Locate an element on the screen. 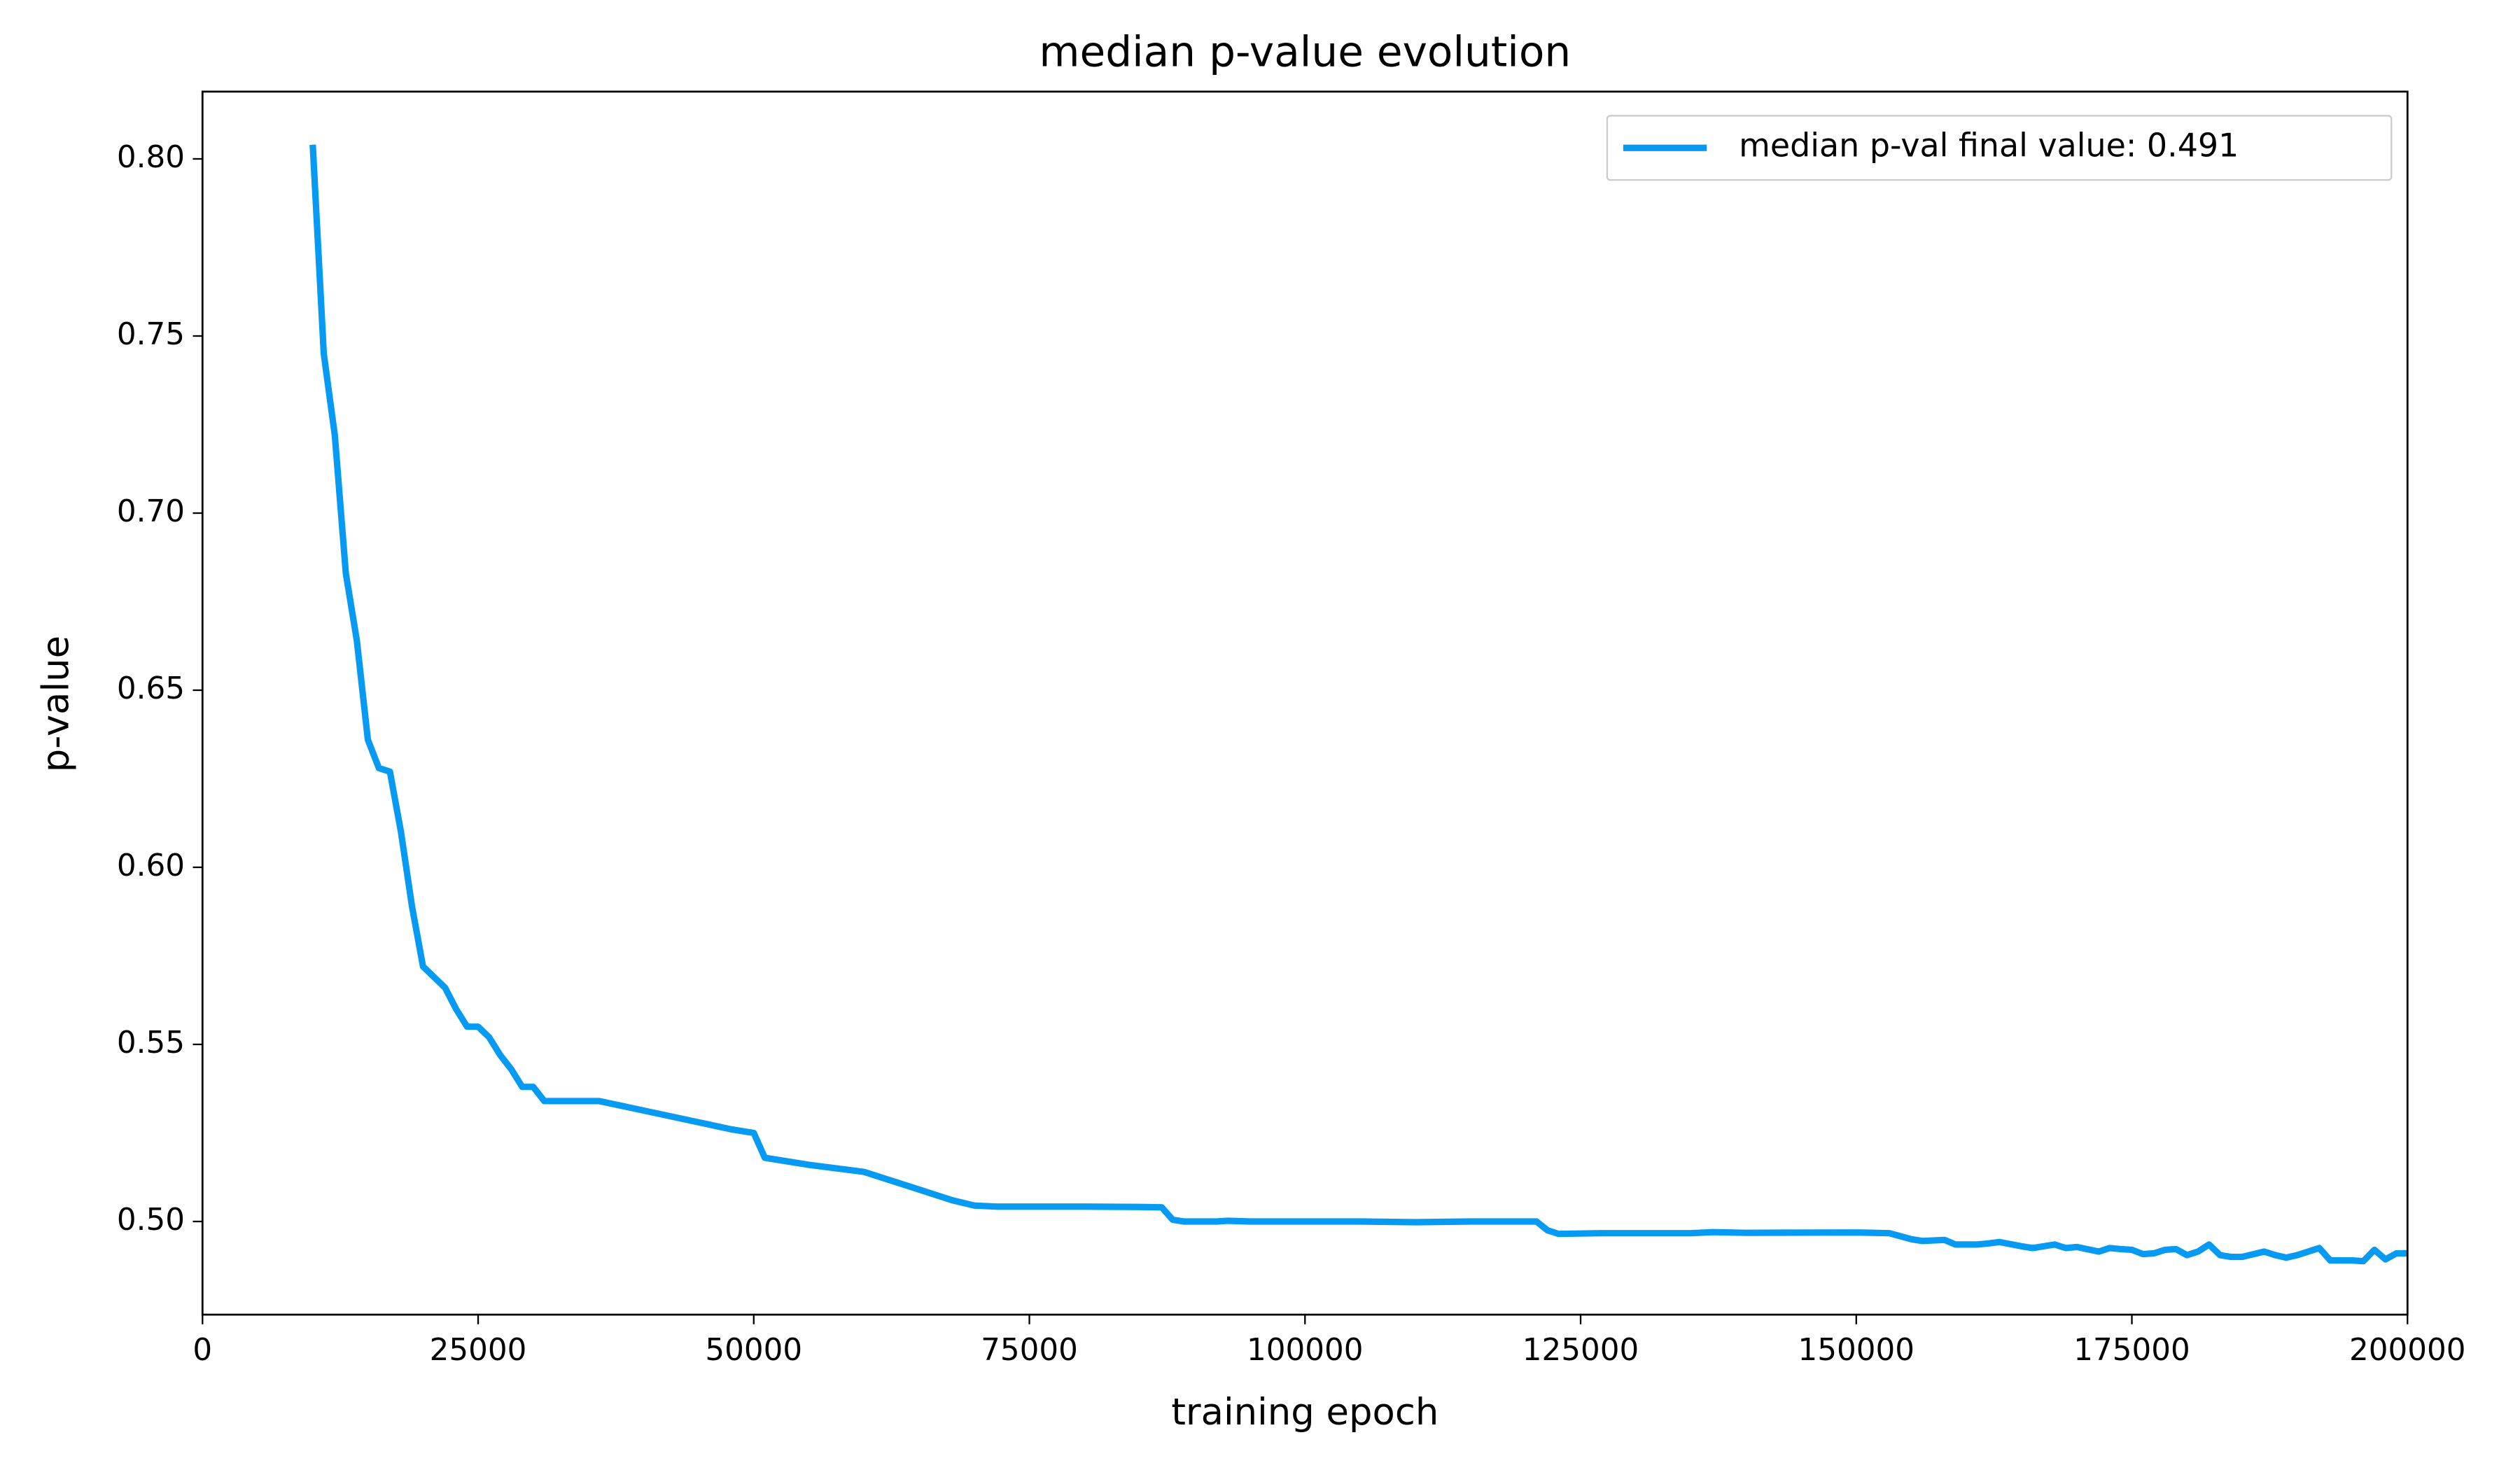 The height and width of the screenshot is (1470, 2520). legend-box is located at coordinates (1999, 148).